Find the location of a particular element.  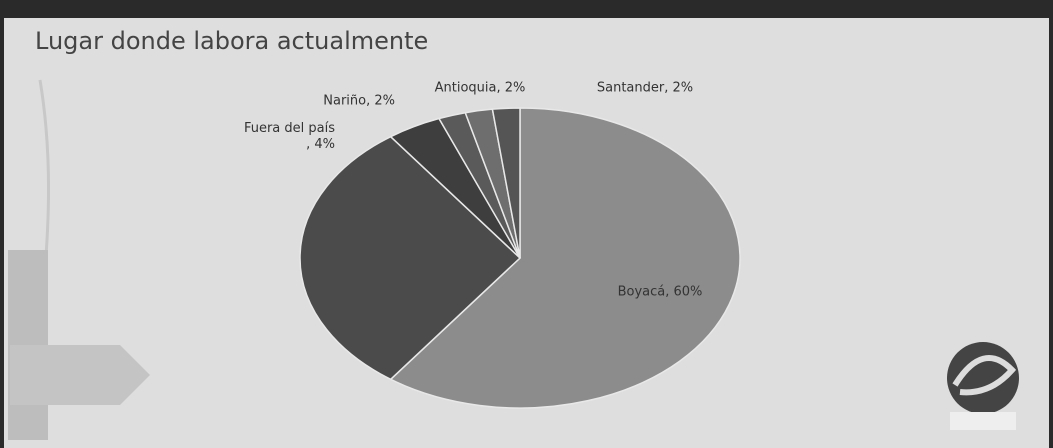

data-label: Nariño, 2% is located at coordinates (359, 101).